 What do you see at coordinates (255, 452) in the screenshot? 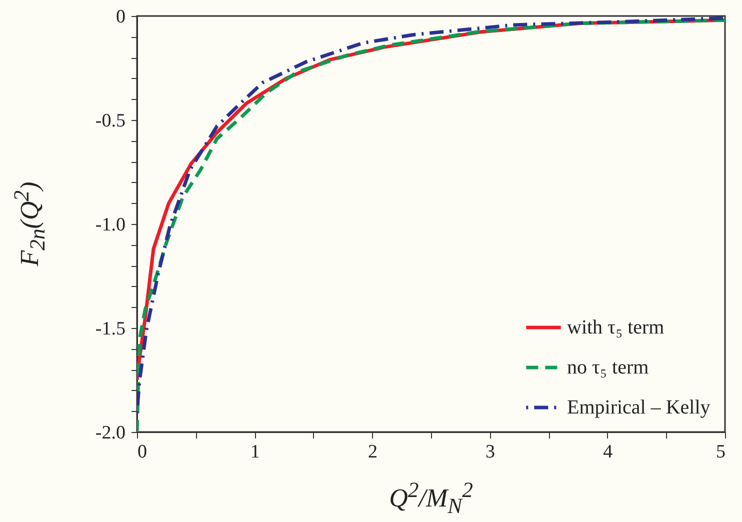
I see `x-tick-label: 1` at bounding box center [255, 452].